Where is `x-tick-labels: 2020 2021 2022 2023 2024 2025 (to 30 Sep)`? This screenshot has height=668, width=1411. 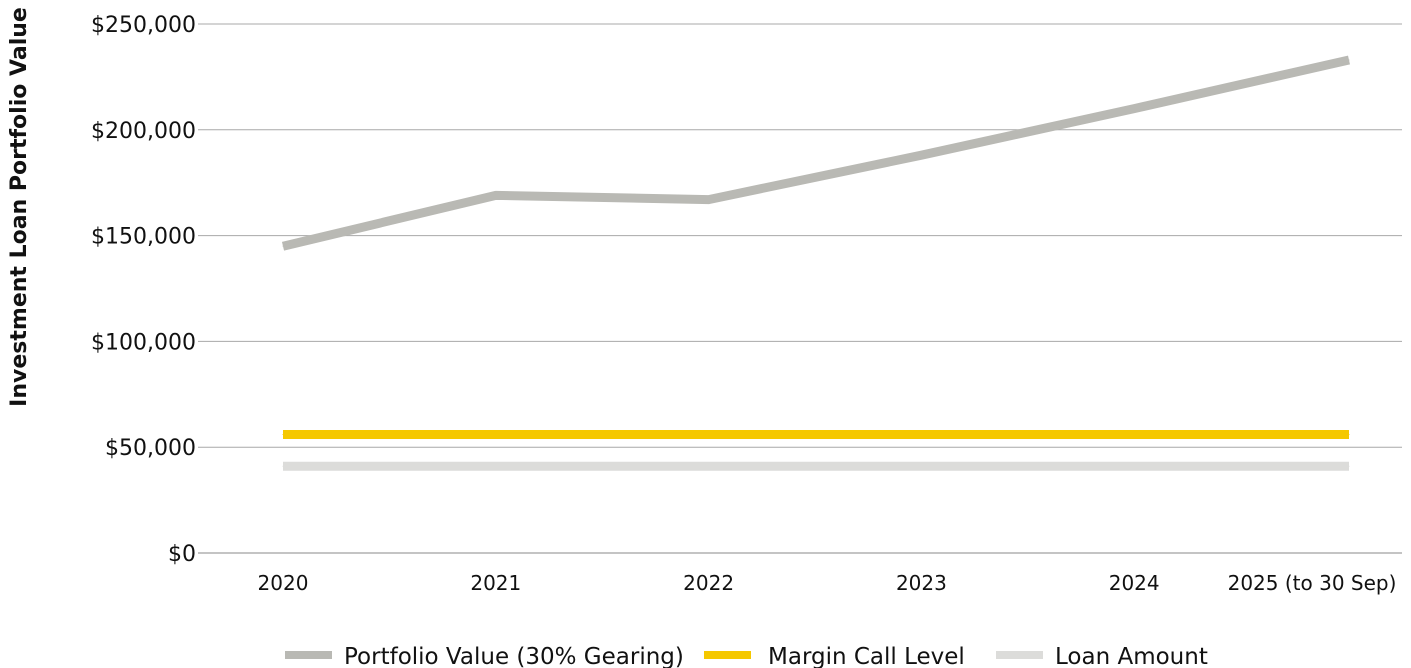 x-tick-labels: 2020 2021 2022 2023 2024 2025 (to 30 Sep) is located at coordinates (827, 583).